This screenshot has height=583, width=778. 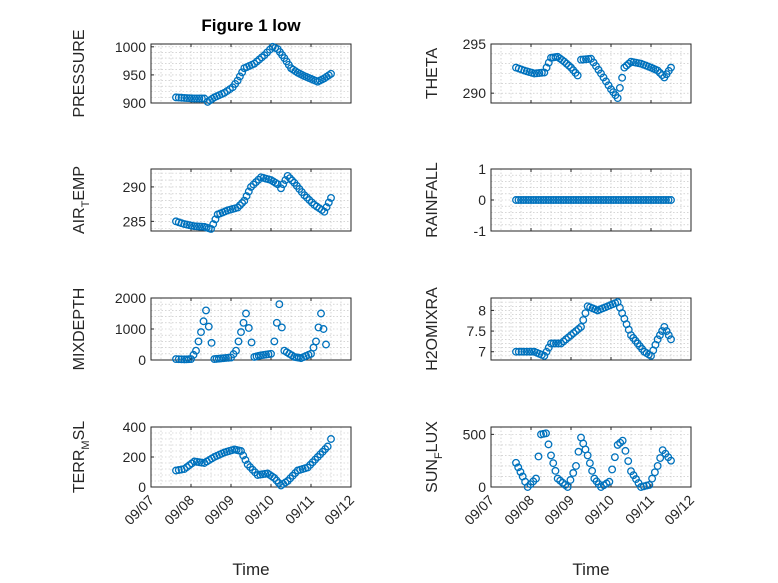 What do you see at coordinates (250, 569) in the screenshot?
I see `x-axis-label: Time` at bounding box center [250, 569].